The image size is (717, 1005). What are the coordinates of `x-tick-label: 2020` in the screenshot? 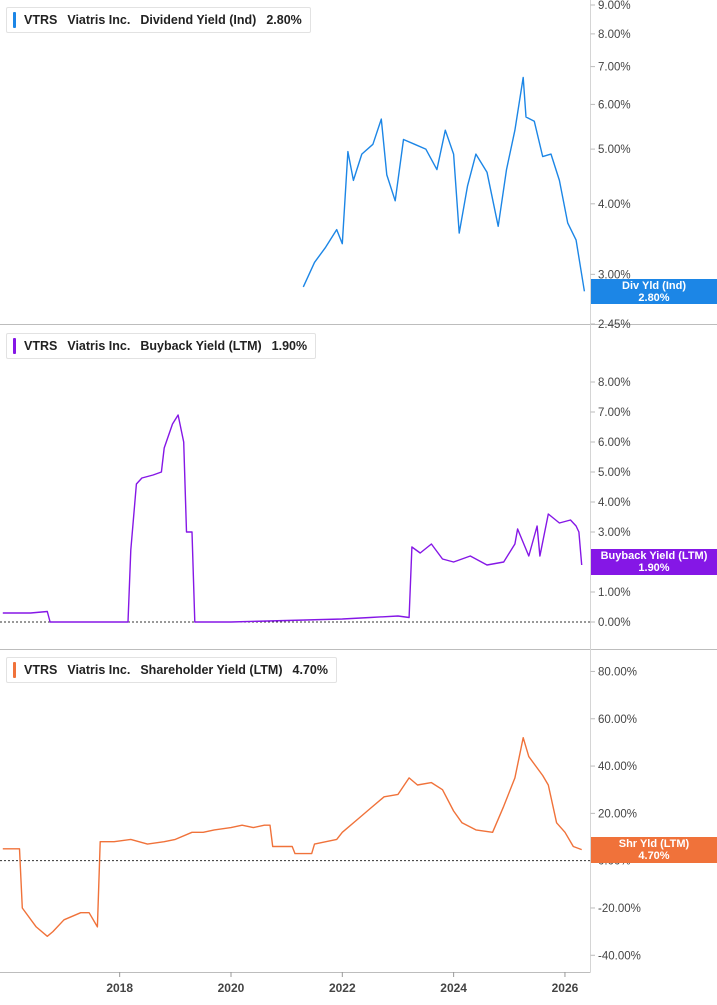 It's located at (231, 988).